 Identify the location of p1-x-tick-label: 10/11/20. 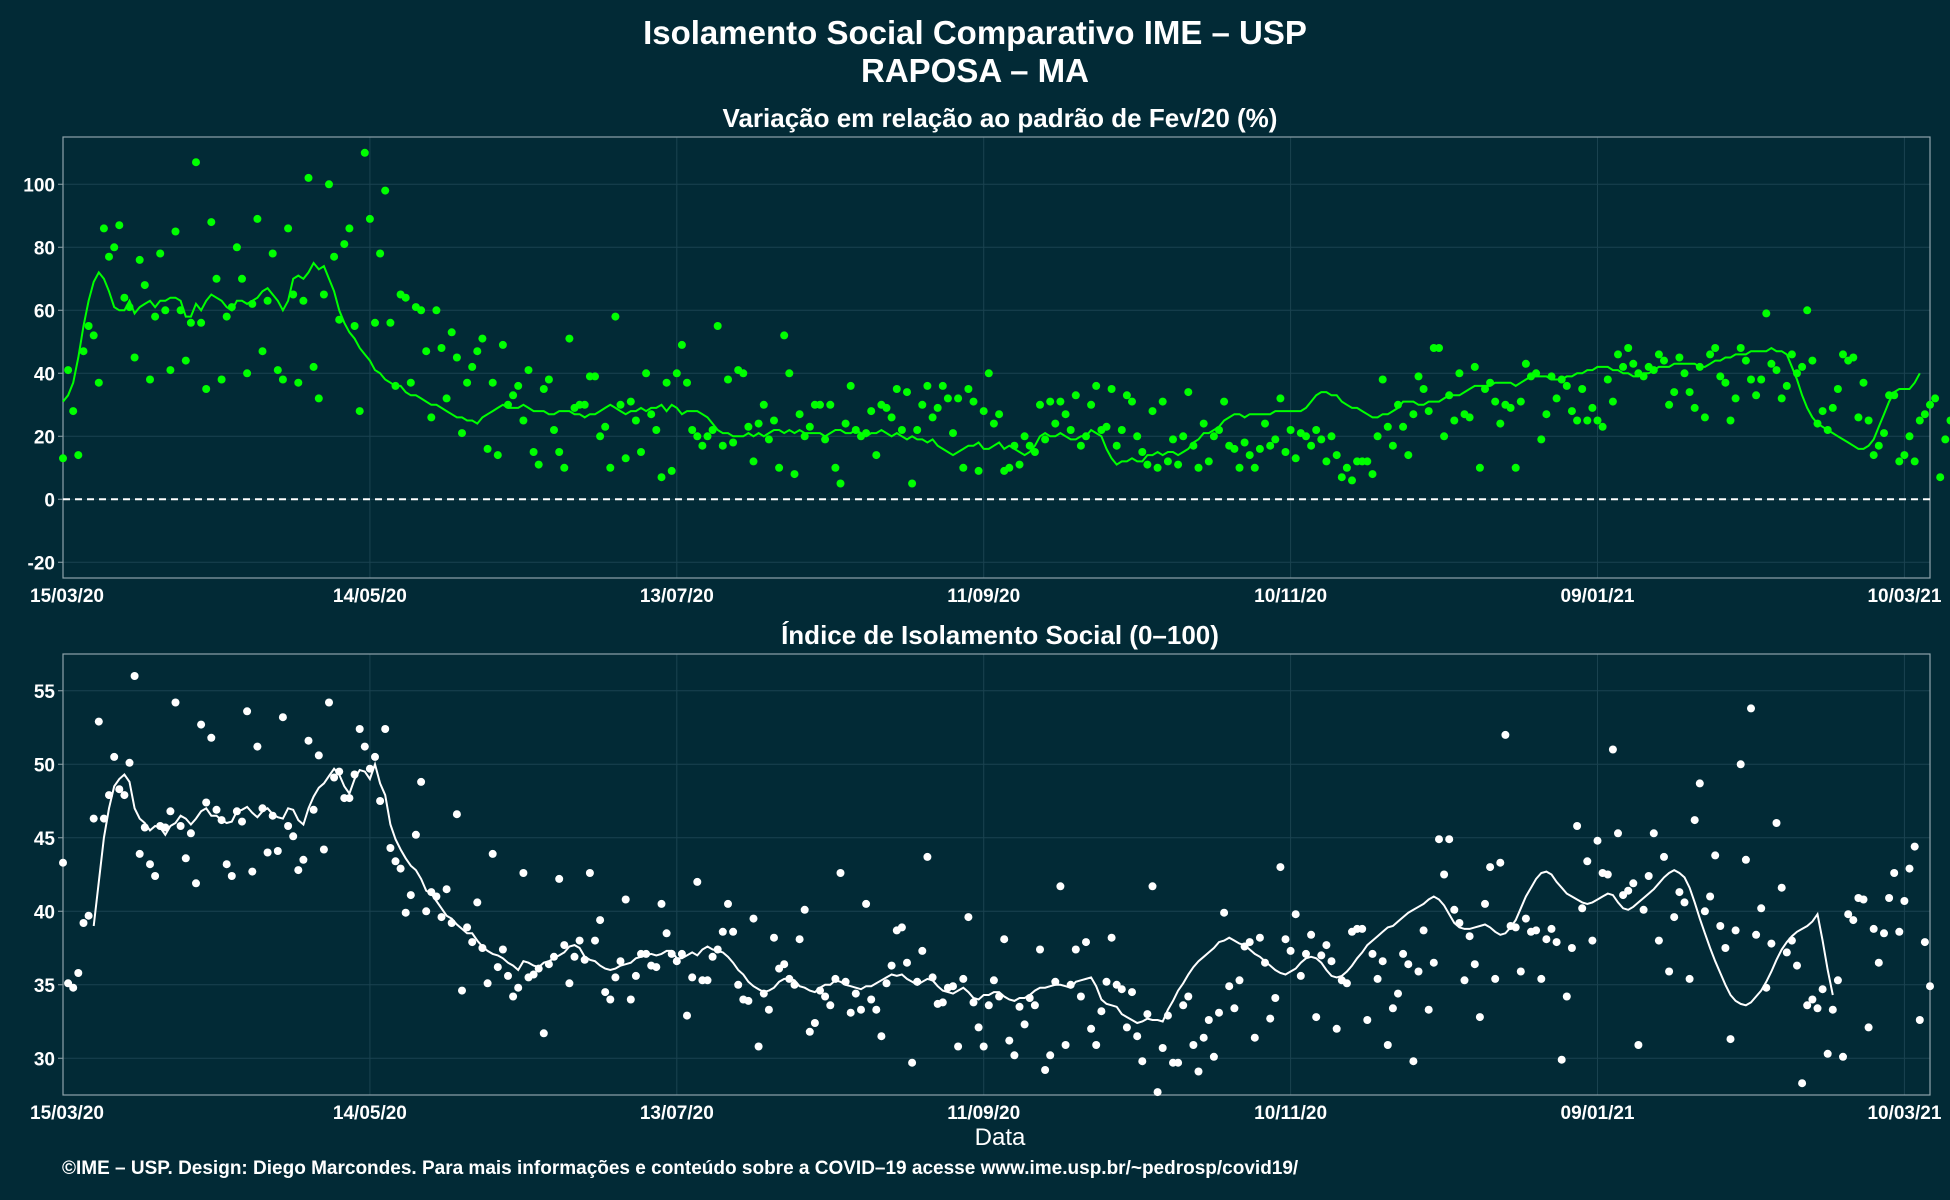
(1290, 596).